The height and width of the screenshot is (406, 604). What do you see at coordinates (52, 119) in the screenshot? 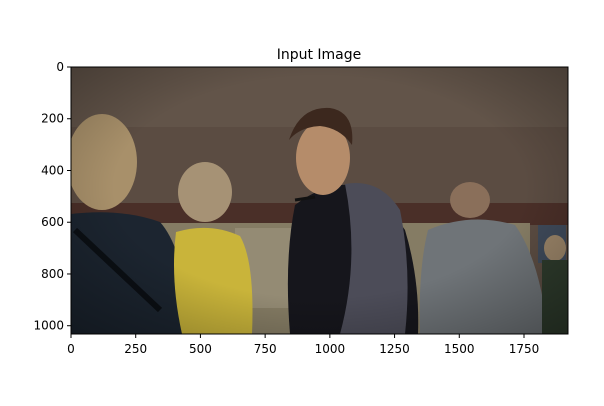
I see `y-tick-label: 200` at bounding box center [52, 119].